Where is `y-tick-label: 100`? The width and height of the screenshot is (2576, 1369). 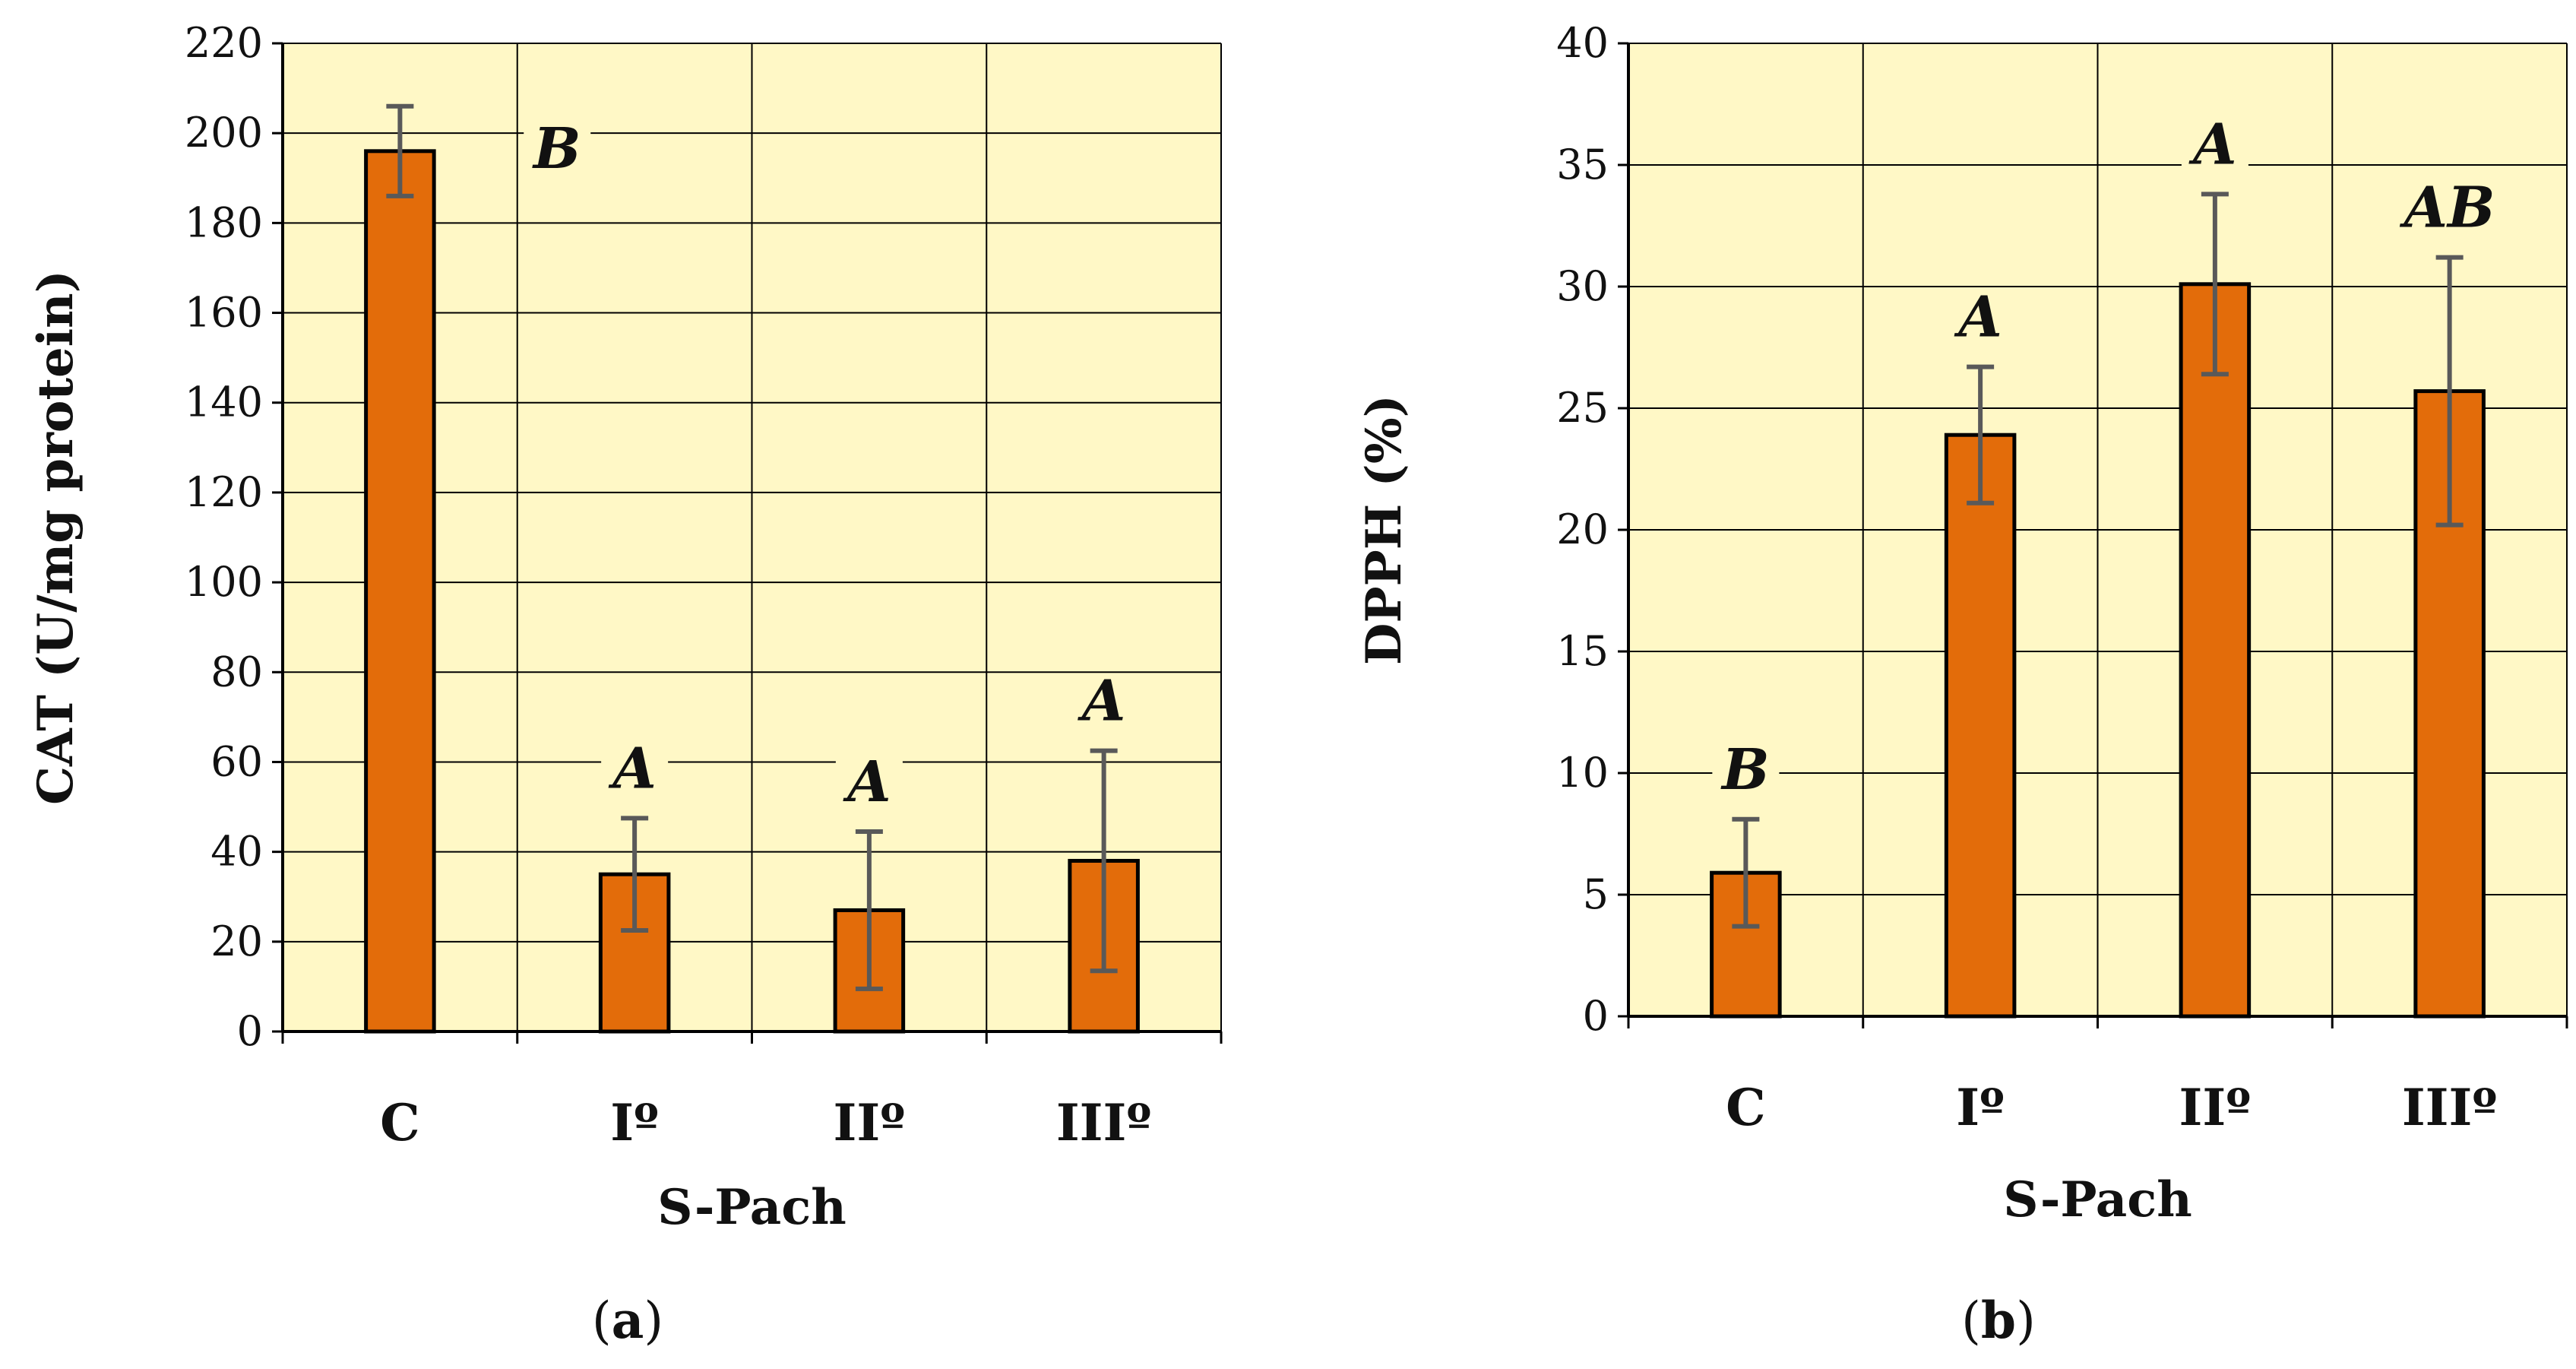 y-tick-label: 100 is located at coordinates (224, 582).